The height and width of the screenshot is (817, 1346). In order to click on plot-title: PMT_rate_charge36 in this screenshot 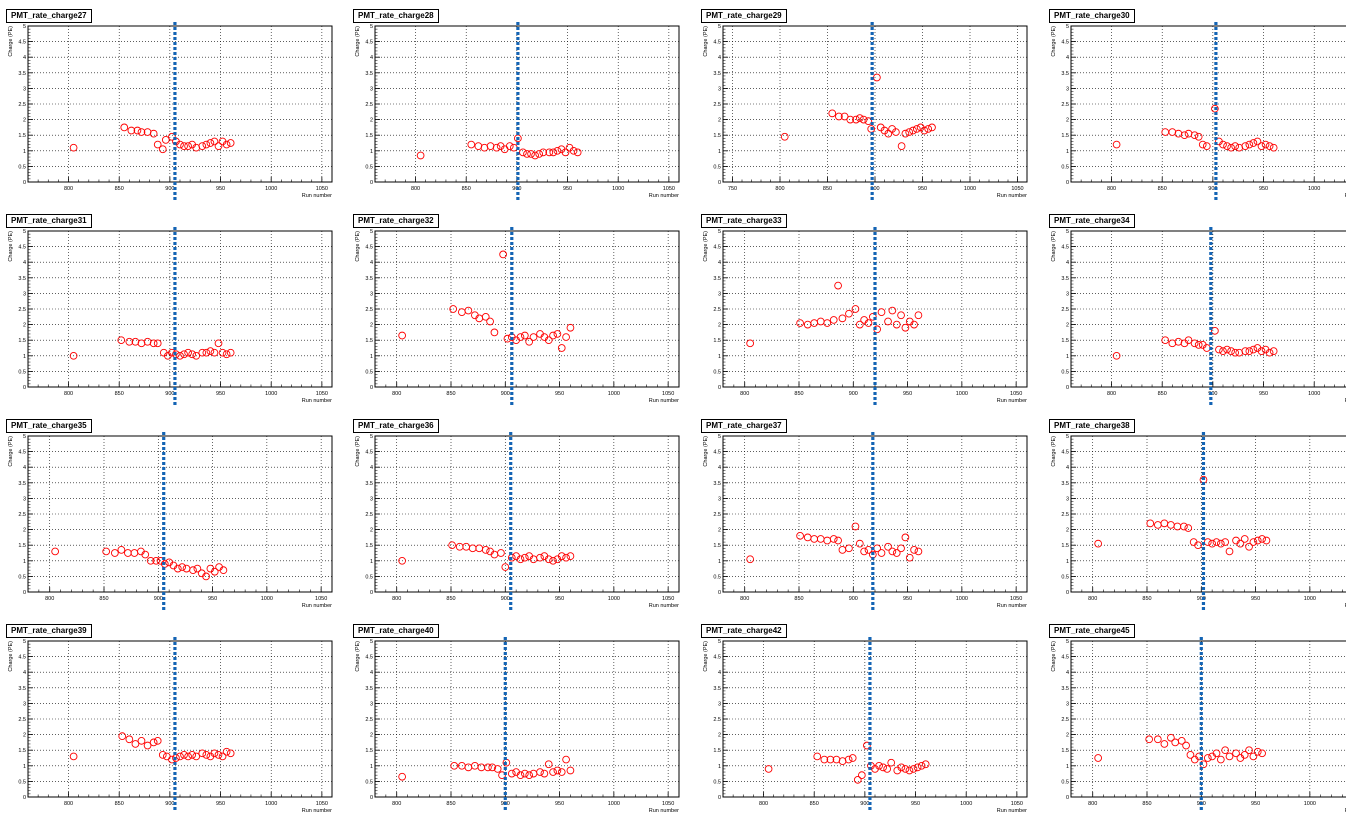, I will do `click(396, 426)`.